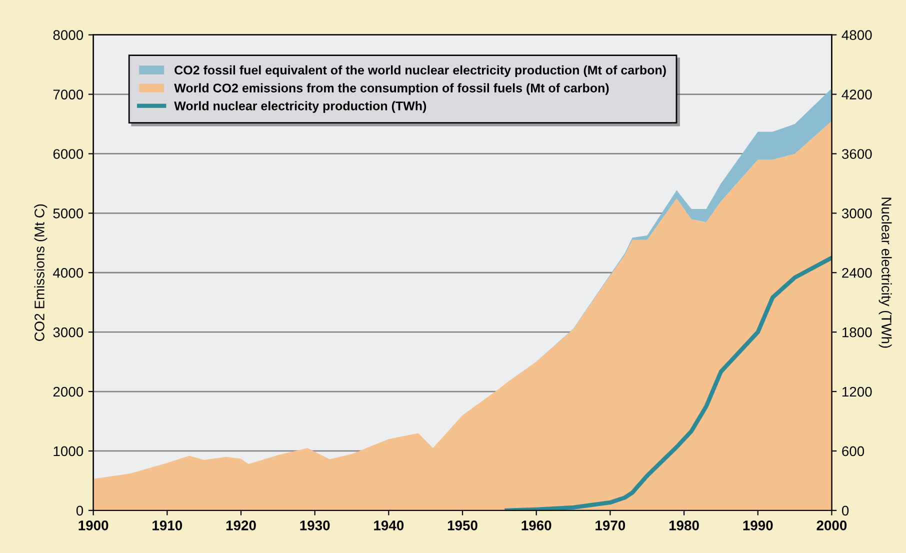  Describe the element at coordinates (93, 525) in the screenshot. I see `x-tick-label: 1900` at that location.